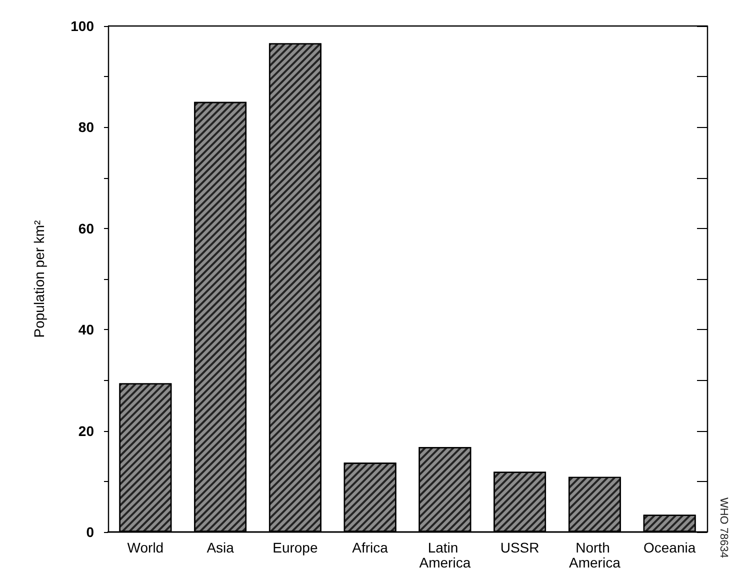  Describe the element at coordinates (90, 532) in the screenshot. I see `y-tick-label: 0` at that location.